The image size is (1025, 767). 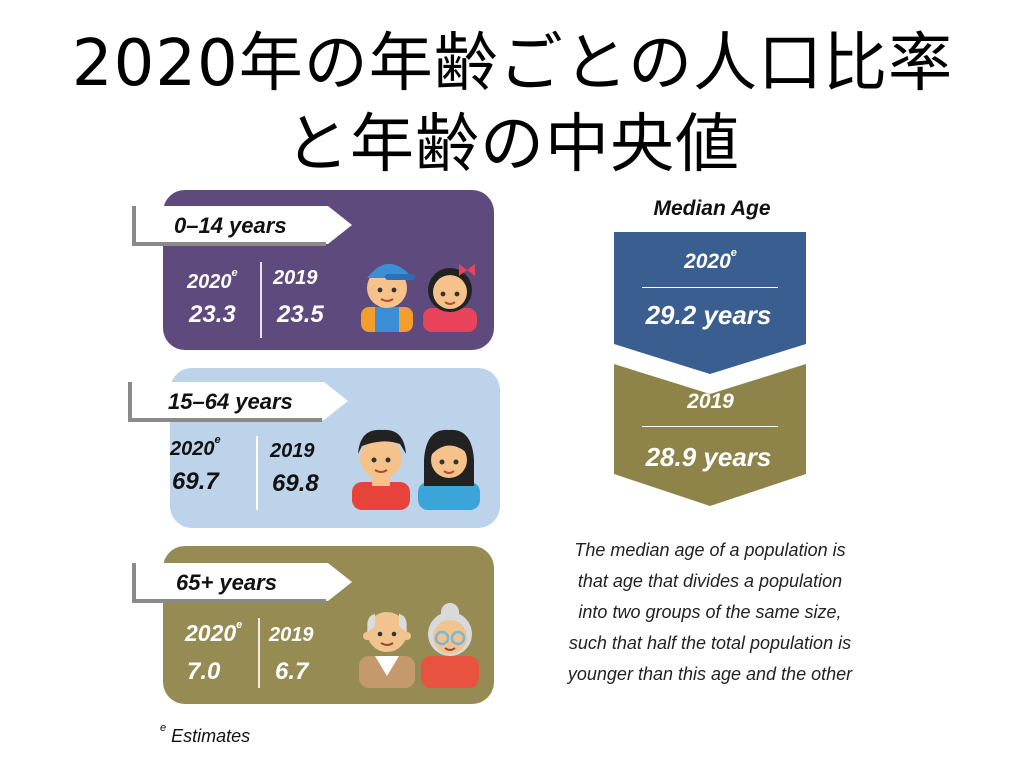 I want to click on age-group-label: 15–64 years, so click(x=230, y=401).